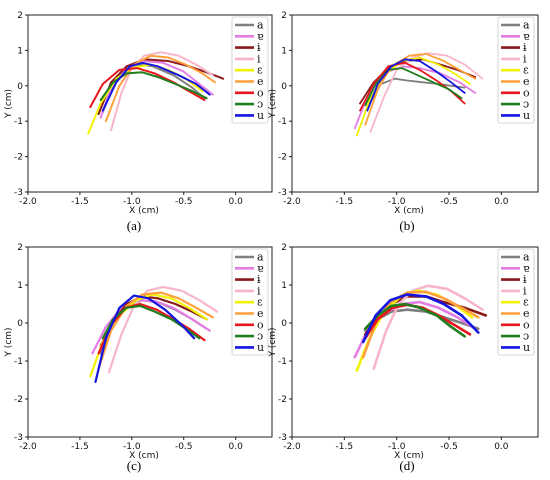 The width and height of the screenshot is (550, 480). Describe the element at coordinates (406, 225) in the screenshot. I see `panel-caption: (b)` at that location.